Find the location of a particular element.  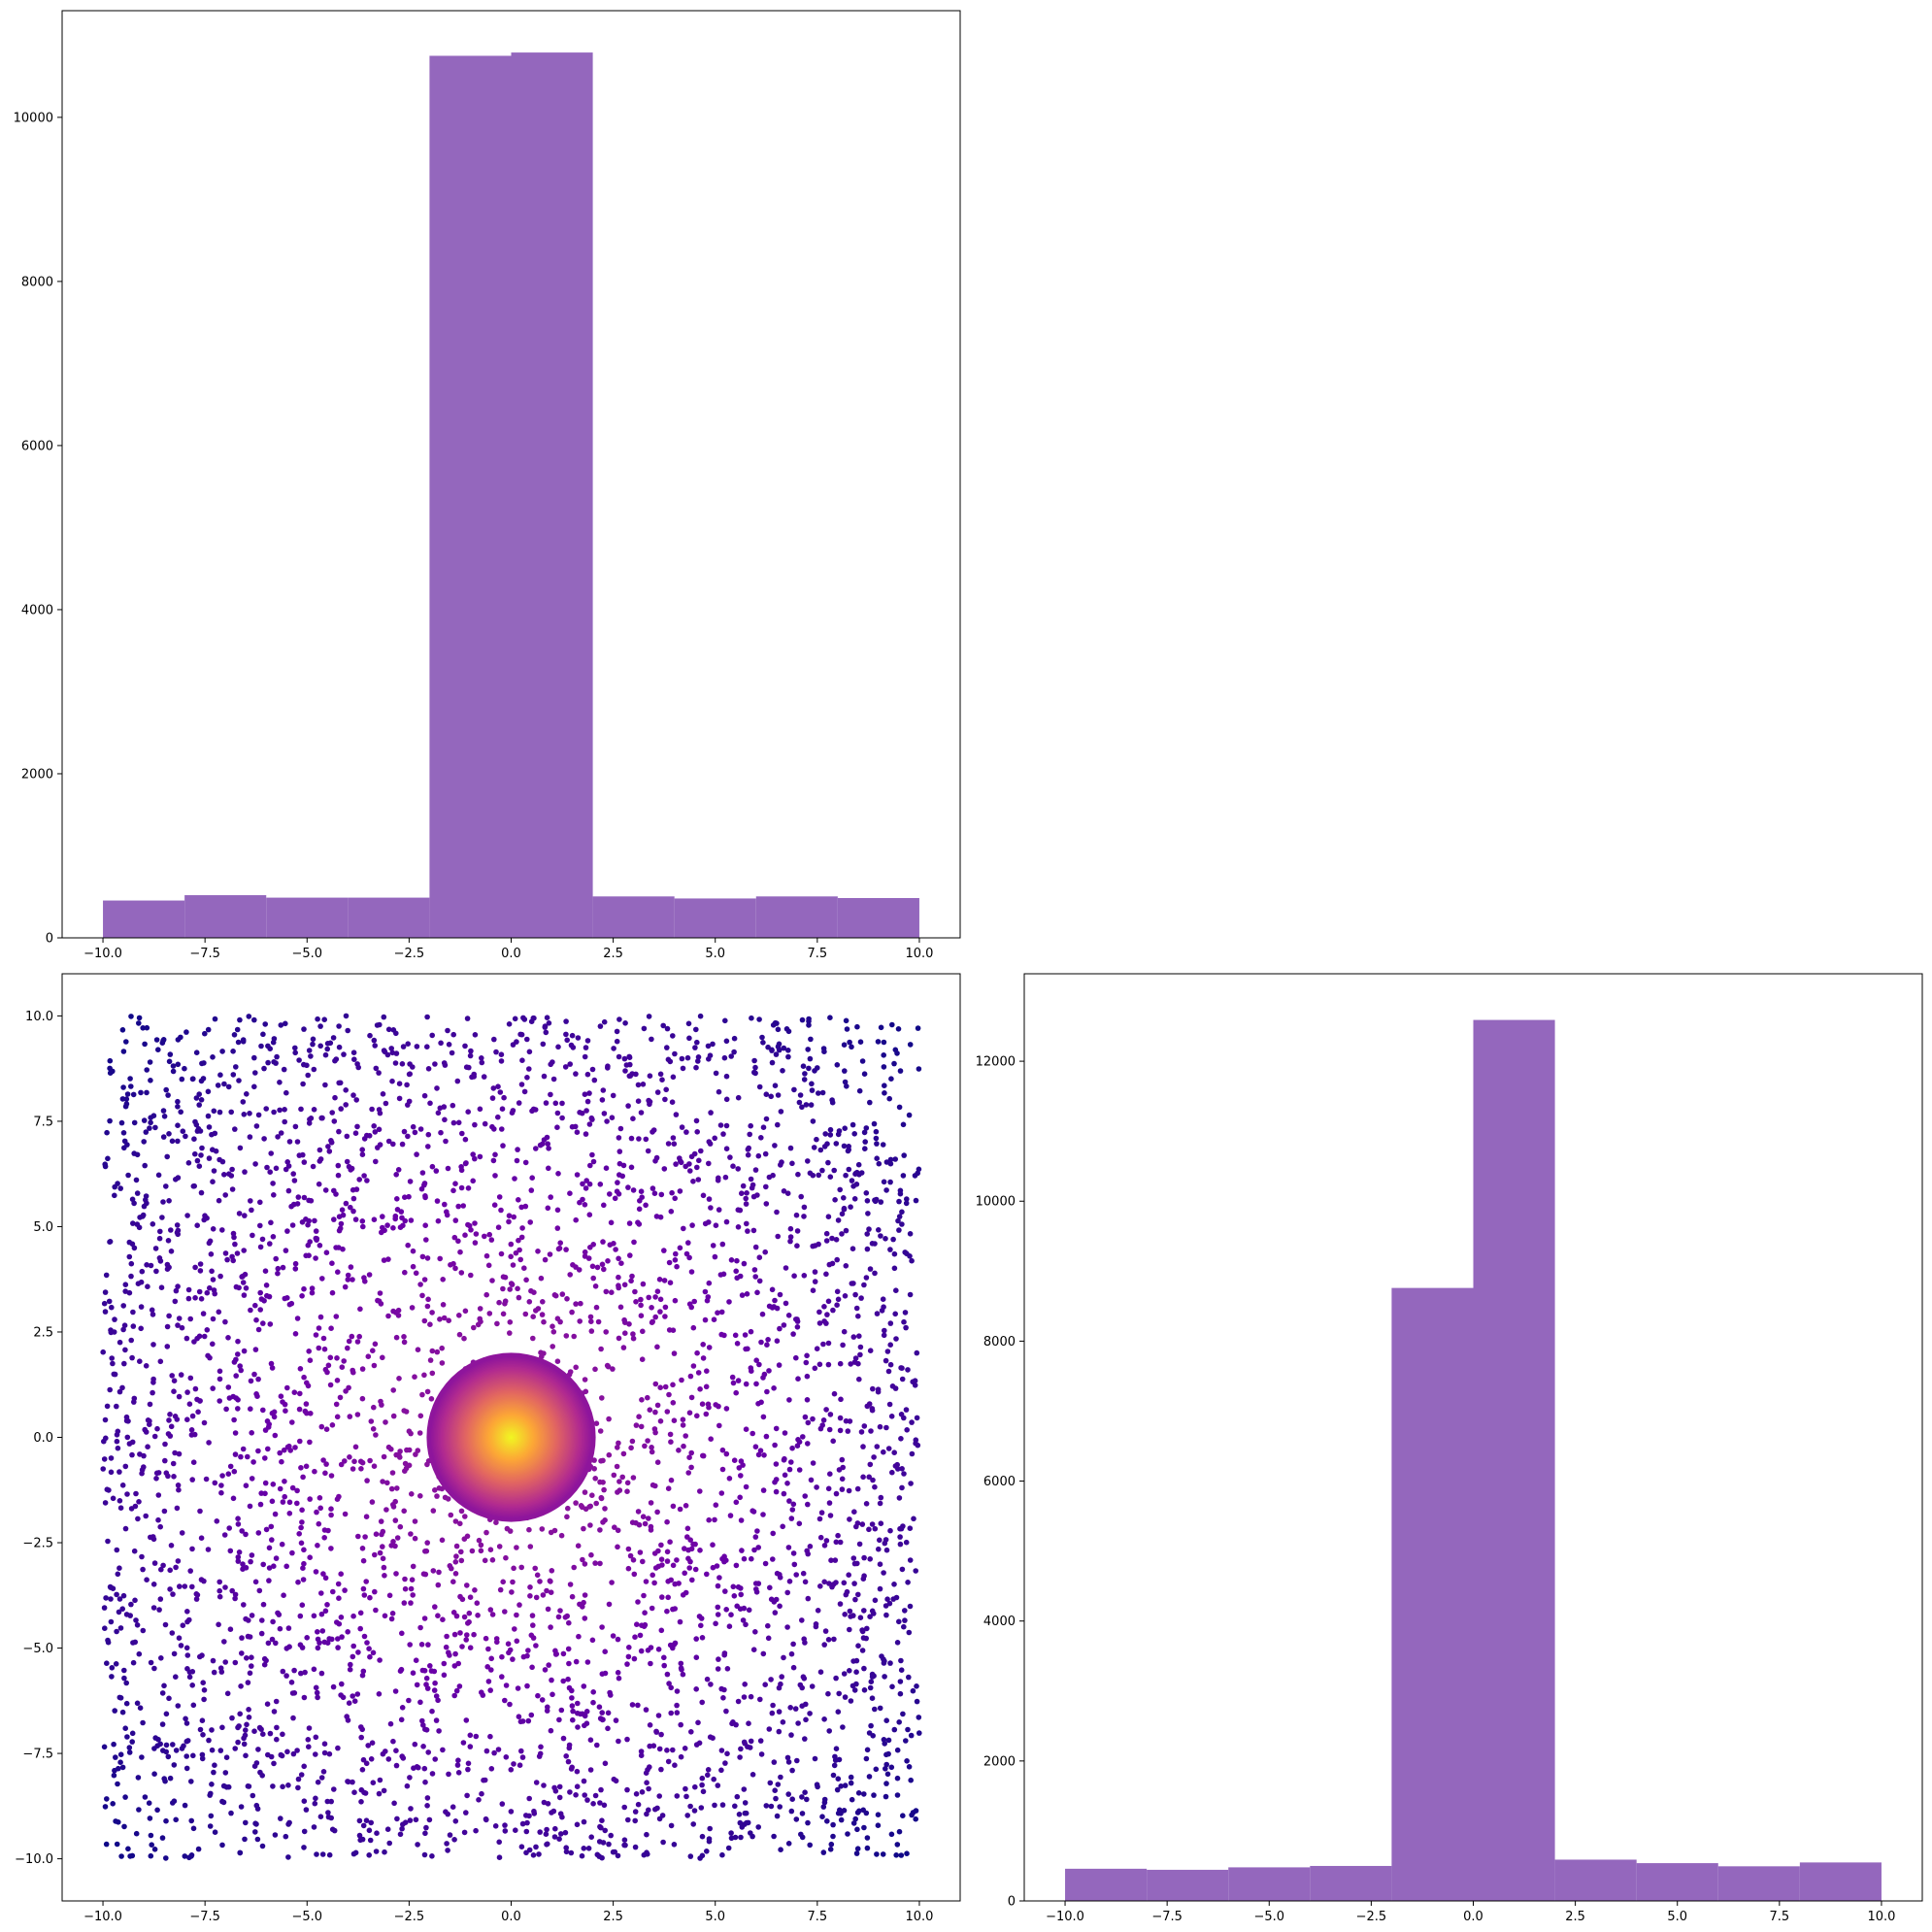

hist-bottom-right-xtick-label: −5.0 is located at coordinates (1268, 1917).